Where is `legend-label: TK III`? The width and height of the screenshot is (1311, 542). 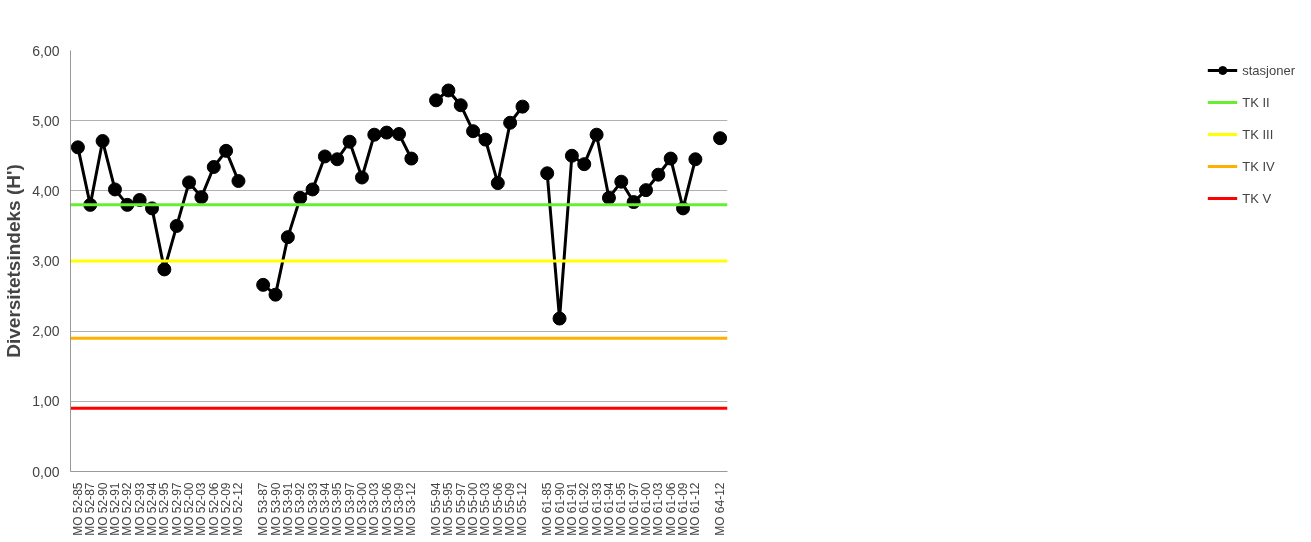
legend-label: TK III is located at coordinates (1258, 134).